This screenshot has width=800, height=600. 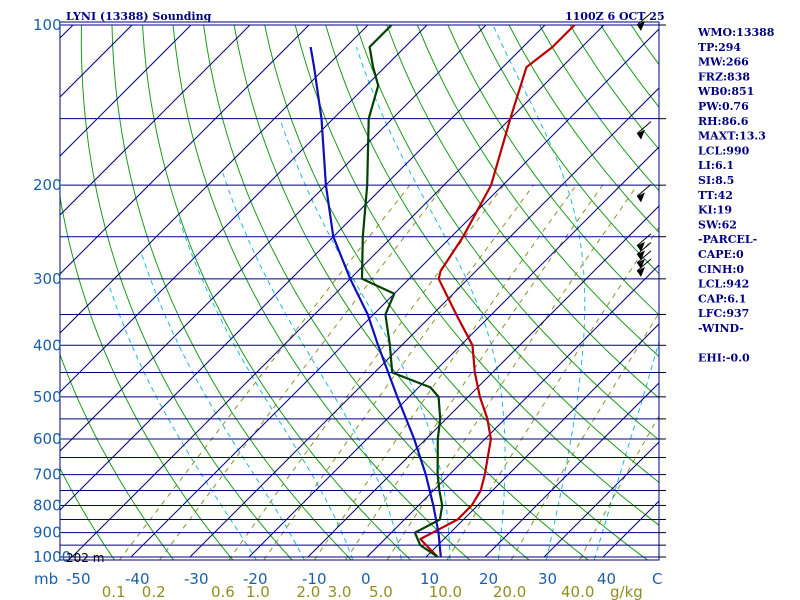 I want to click on temperature-tick-label: -10, so click(x=314, y=579).